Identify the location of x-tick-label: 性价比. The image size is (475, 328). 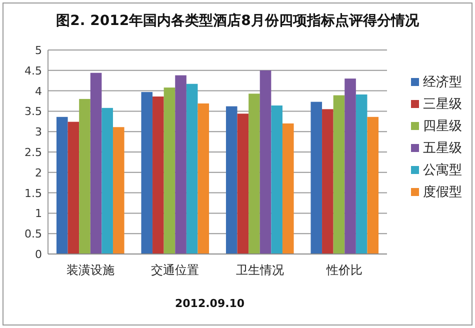
(344, 270).